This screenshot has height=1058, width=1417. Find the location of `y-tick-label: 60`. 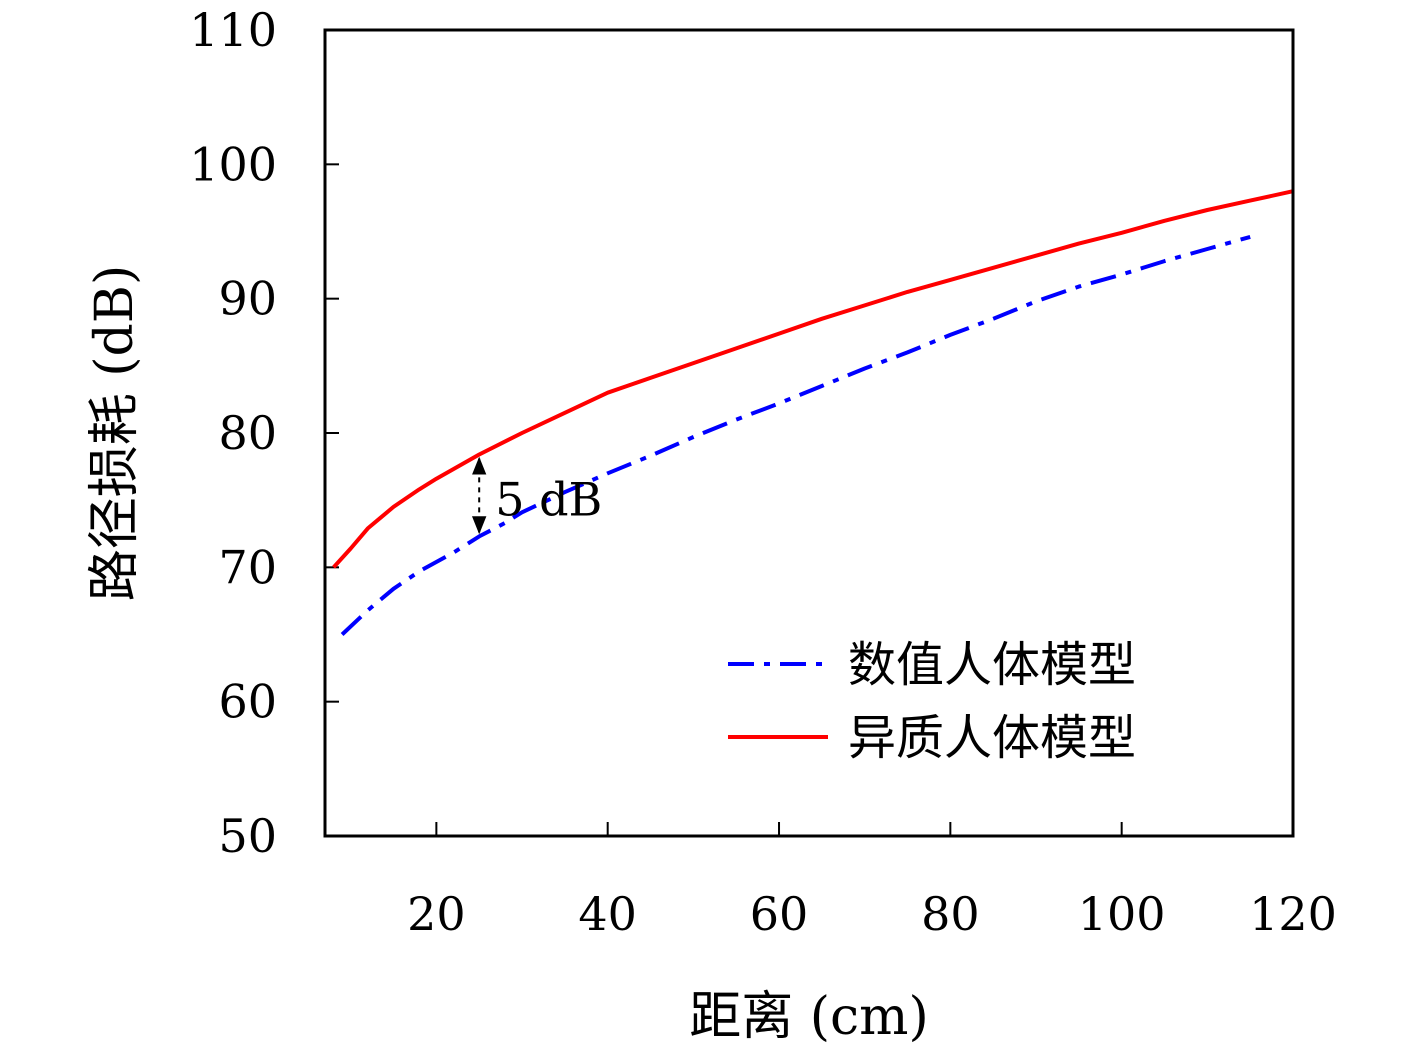

y-tick-label: 60 is located at coordinates (247, 702).